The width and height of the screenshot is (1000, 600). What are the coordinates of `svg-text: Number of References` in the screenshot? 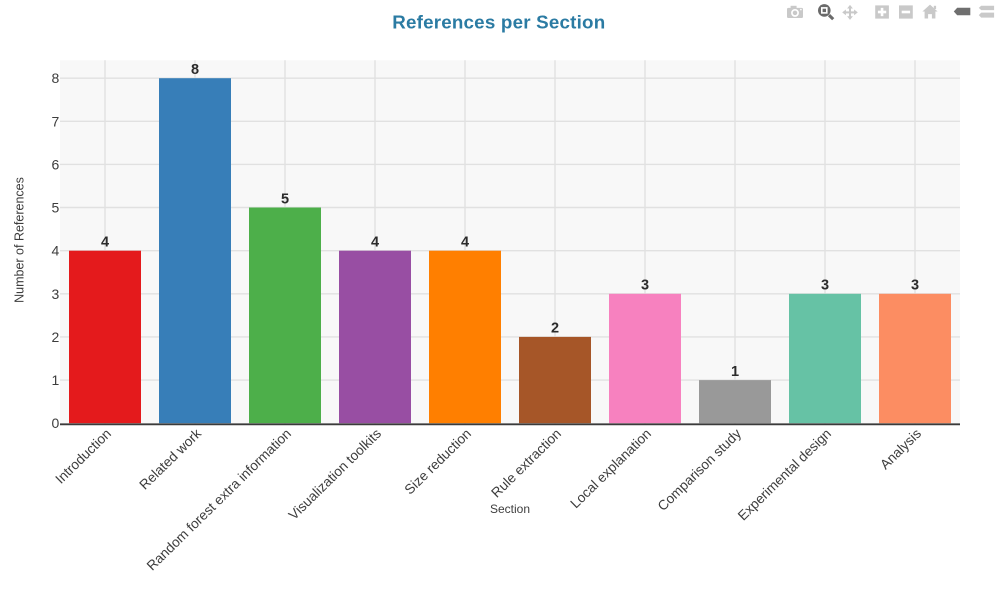 It's located at (20, 240).